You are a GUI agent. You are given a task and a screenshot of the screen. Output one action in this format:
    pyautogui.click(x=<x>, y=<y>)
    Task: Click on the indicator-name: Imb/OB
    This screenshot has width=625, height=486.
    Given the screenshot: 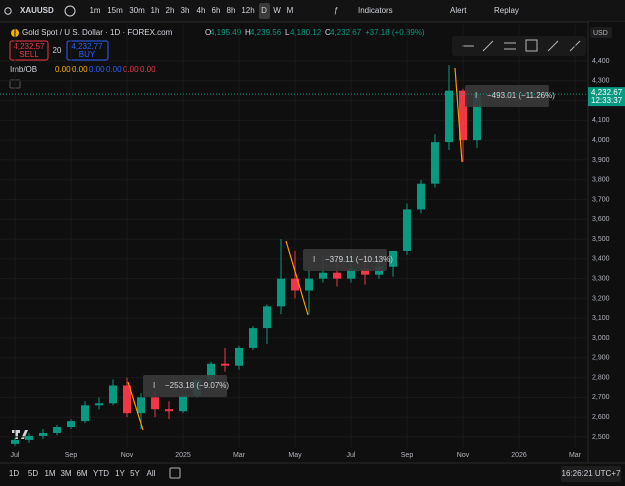 What is the action you would take?
    pyautogui.click(x=23, y=69)
    